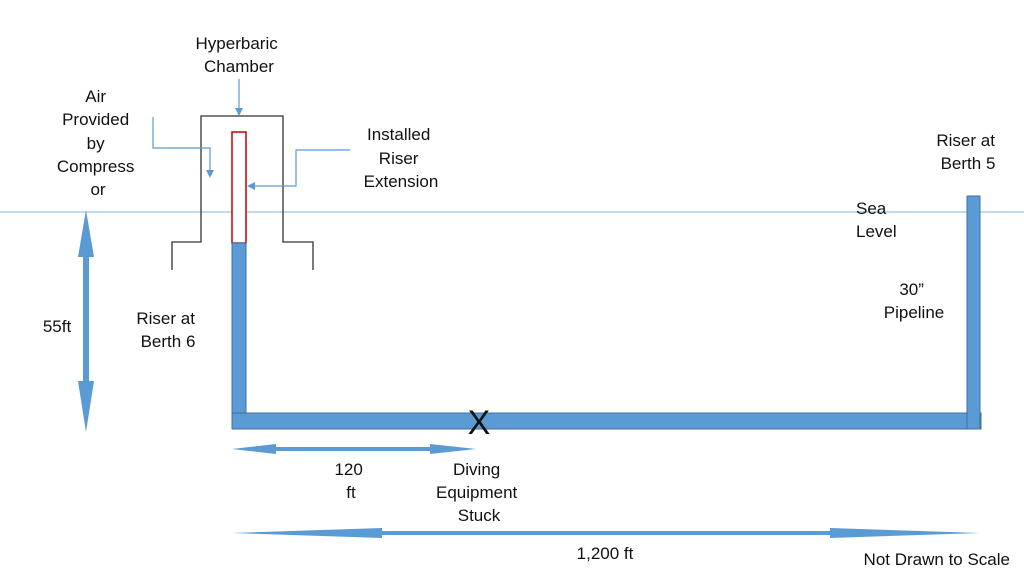  Describe the element at coordinates (479, 423) in the screenshot. I see `stuck-marker: X` at that location.